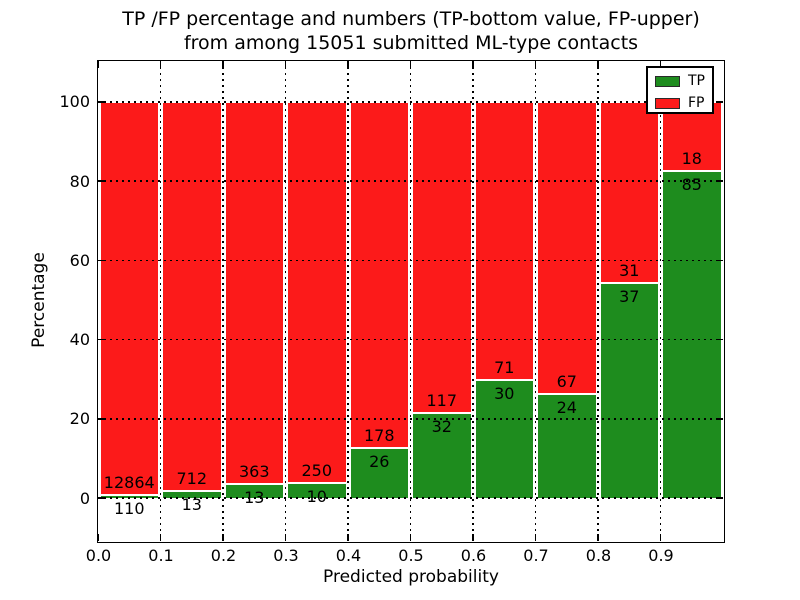  I want to click on tp-count-label: 24, so click(566, 407).